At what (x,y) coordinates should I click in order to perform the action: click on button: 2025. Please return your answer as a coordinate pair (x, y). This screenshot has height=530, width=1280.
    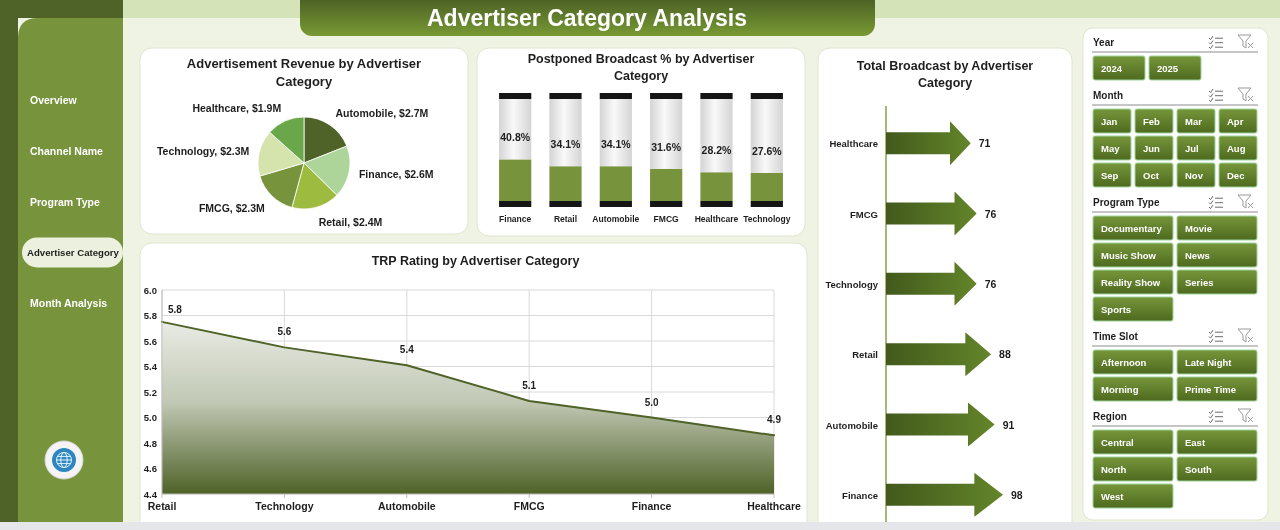
    Looking at the image, I should click on (1175, 68).